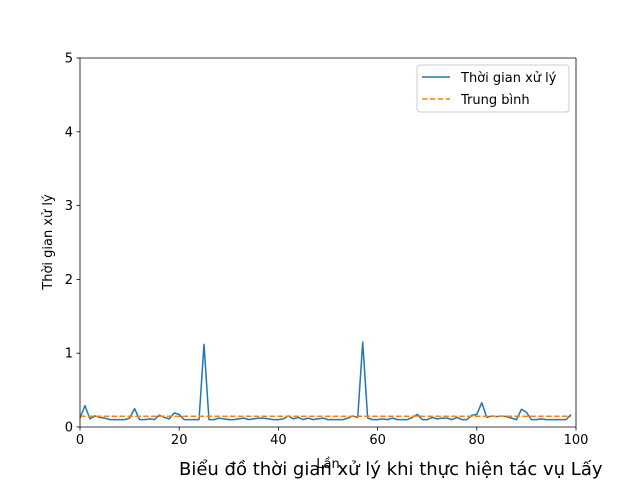 The height and width of the screenshot is (484, 640). I want to click on x-tick-label: 80, so click(477, 440).